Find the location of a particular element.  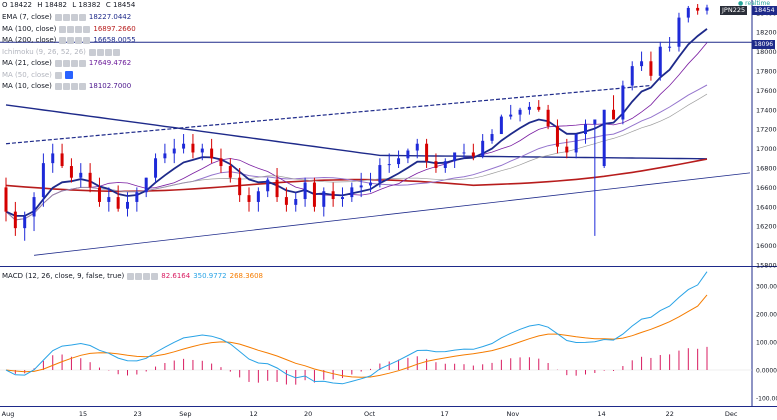

realtime-label: realtime is located at coordinates (758, 3).